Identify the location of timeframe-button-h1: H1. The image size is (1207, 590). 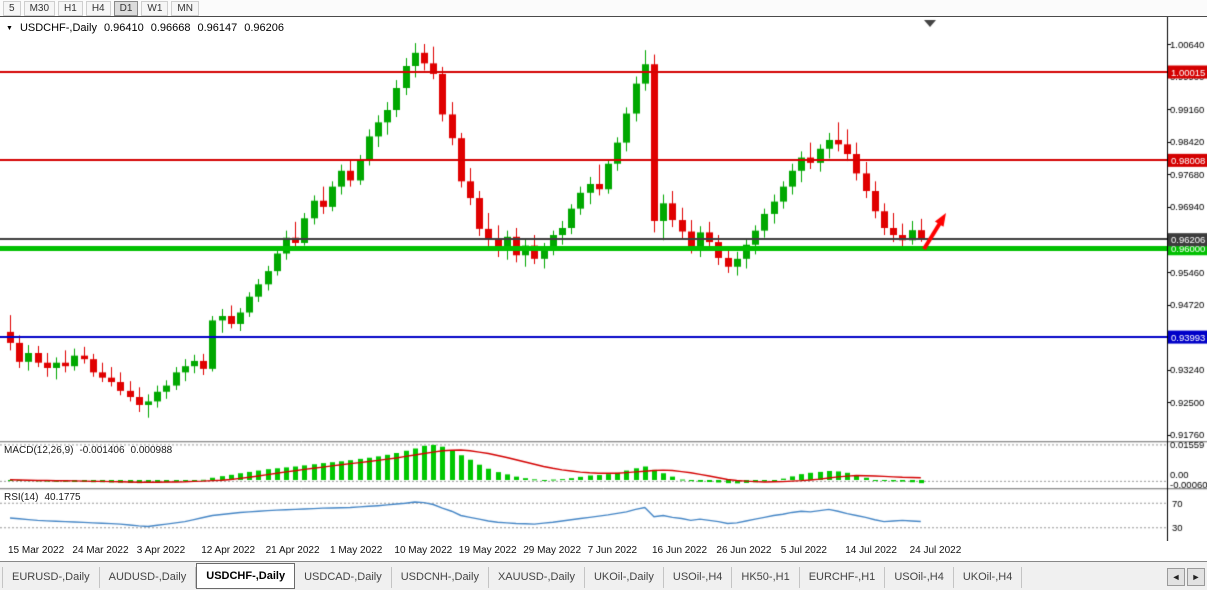
(70, 8).